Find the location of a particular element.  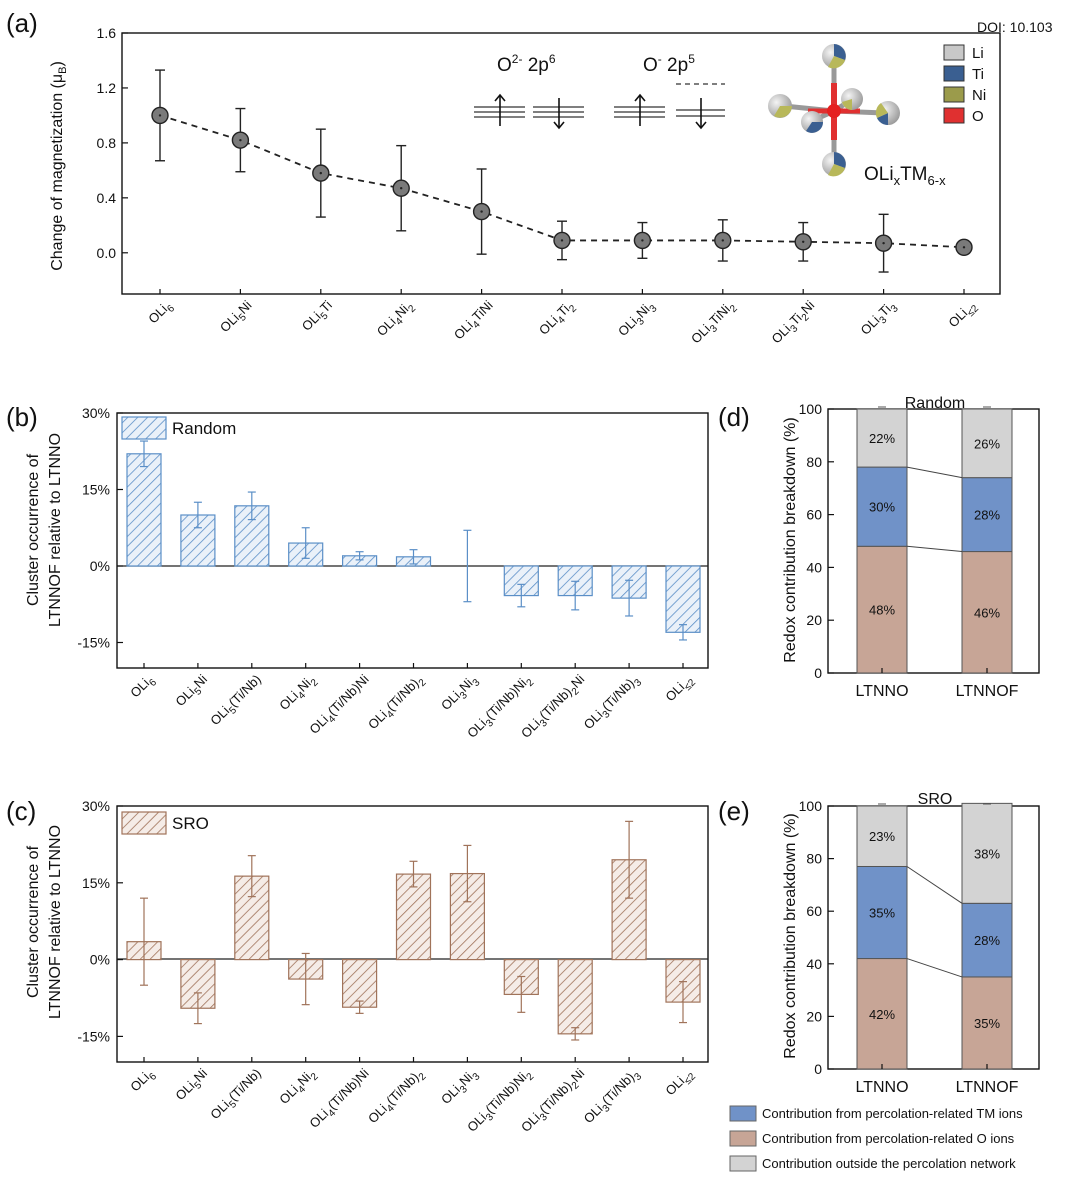

o2-annotation: O2- 2p6 is located at coordinates (526, 64).